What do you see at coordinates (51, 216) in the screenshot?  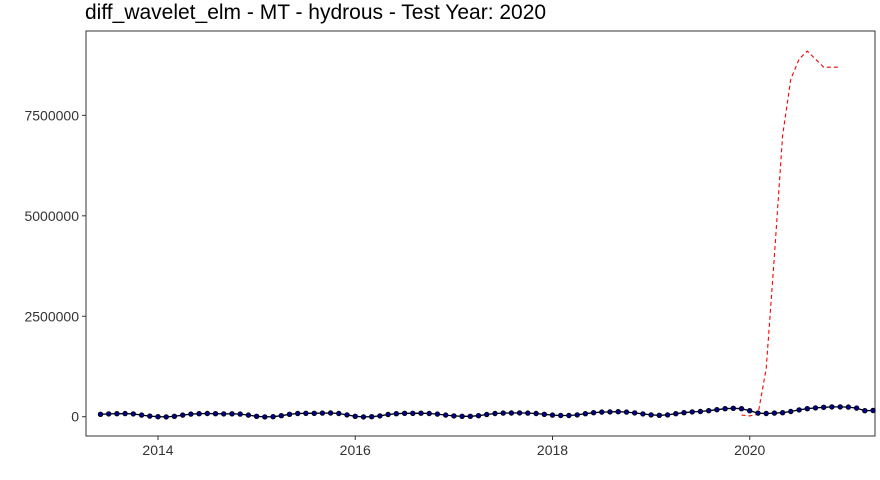 I see `y-tick-label: 5000000` at bounding box center [51, 216].